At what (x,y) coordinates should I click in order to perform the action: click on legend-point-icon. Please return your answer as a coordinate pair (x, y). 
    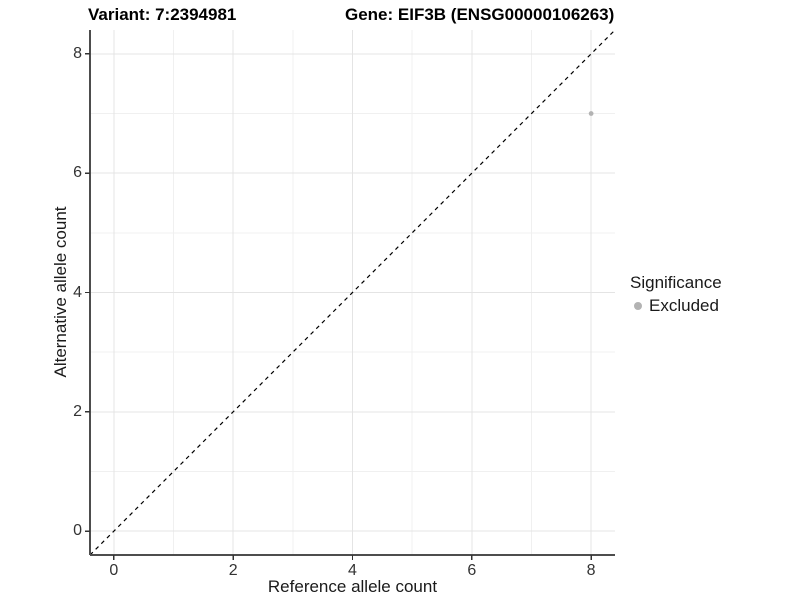
    Looking at the image, I should click on (638, 306).